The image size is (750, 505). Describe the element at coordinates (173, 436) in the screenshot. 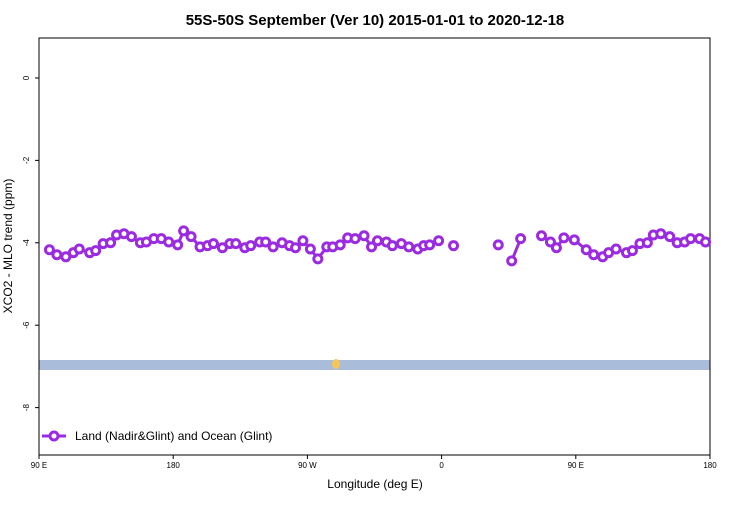

I see `legend-label: Land (Nadir&Glint) and Ocean (Glint)` at that location.